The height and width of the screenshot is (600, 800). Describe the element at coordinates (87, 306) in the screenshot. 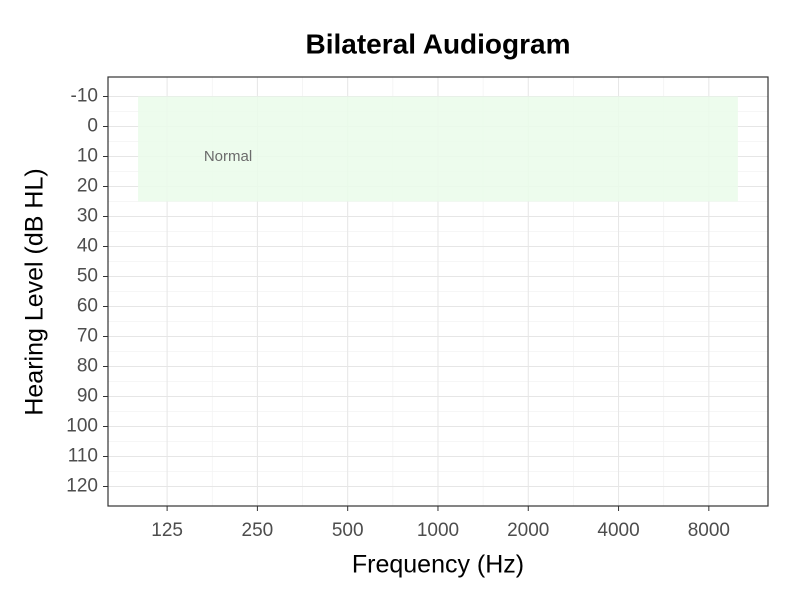

I see `y-tick-label: 60` at that location.